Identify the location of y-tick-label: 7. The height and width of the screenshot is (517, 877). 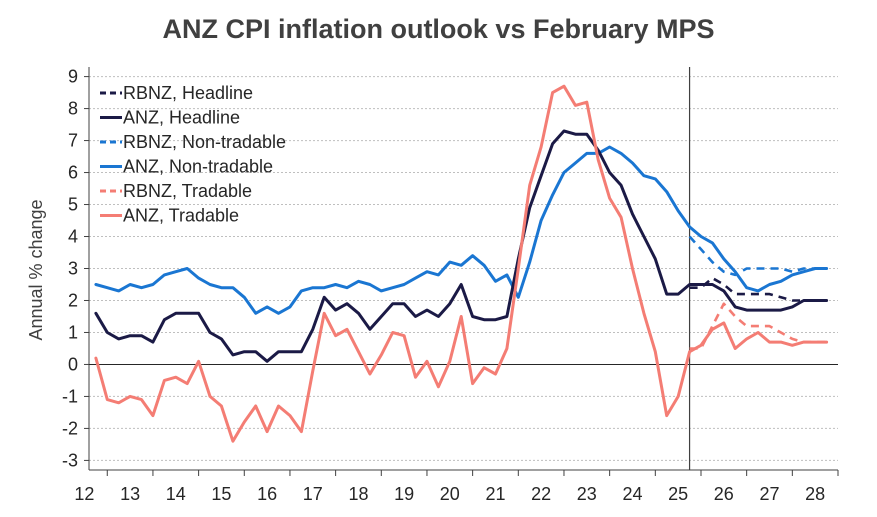
(73, 141).